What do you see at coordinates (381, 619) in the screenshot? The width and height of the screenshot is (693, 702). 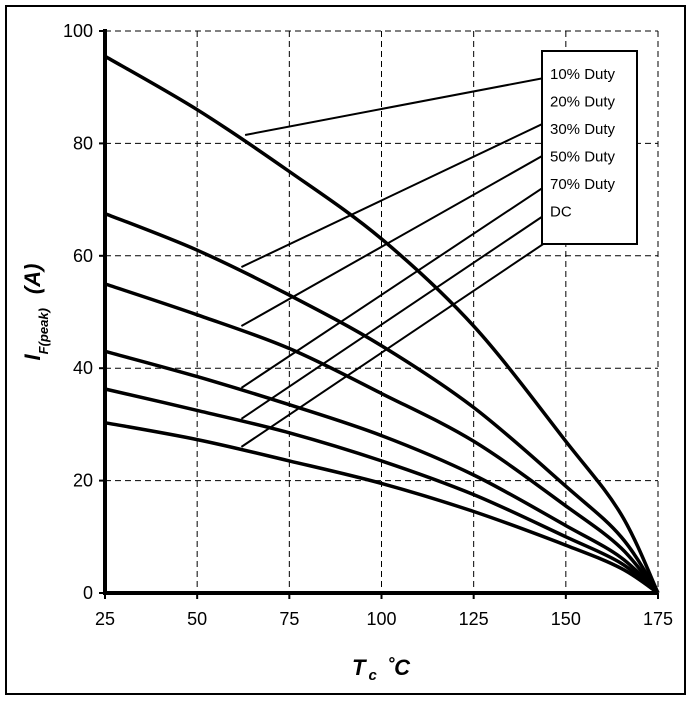 I see `x-tick-label-100: 100` at bounding box center [381, 619].